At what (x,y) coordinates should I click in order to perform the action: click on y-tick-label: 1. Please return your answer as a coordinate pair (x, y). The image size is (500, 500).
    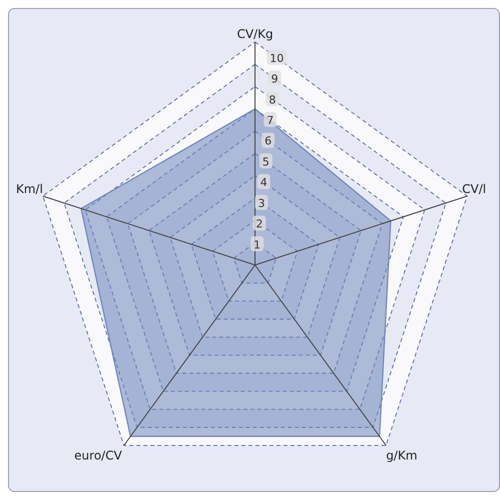
    Looking at the image, I should click on (257, 245).